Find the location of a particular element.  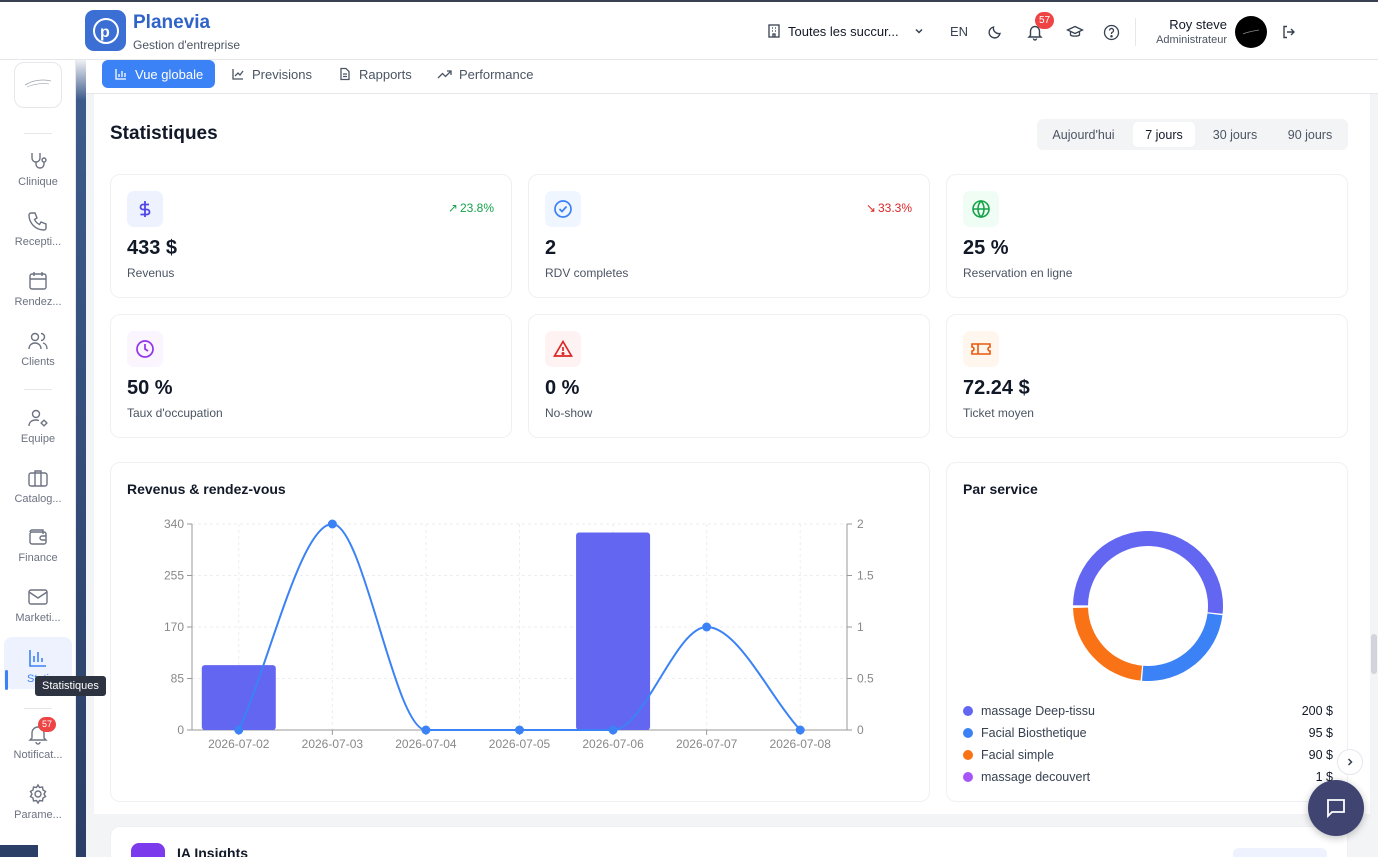

scrollbar-thumb is located at coordinates (1374, 654).